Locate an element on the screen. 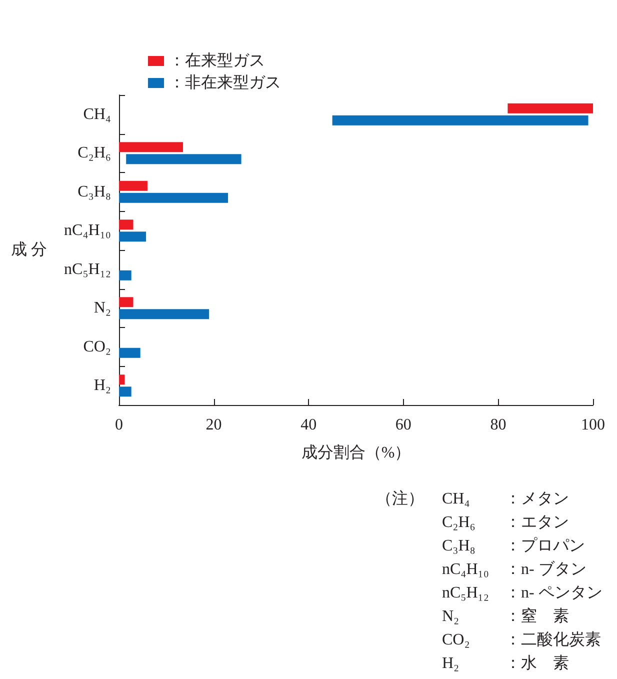 The height and width of the screenshot is (679, 617). x-tick-label: 60 is located at coordinates (403, 425).